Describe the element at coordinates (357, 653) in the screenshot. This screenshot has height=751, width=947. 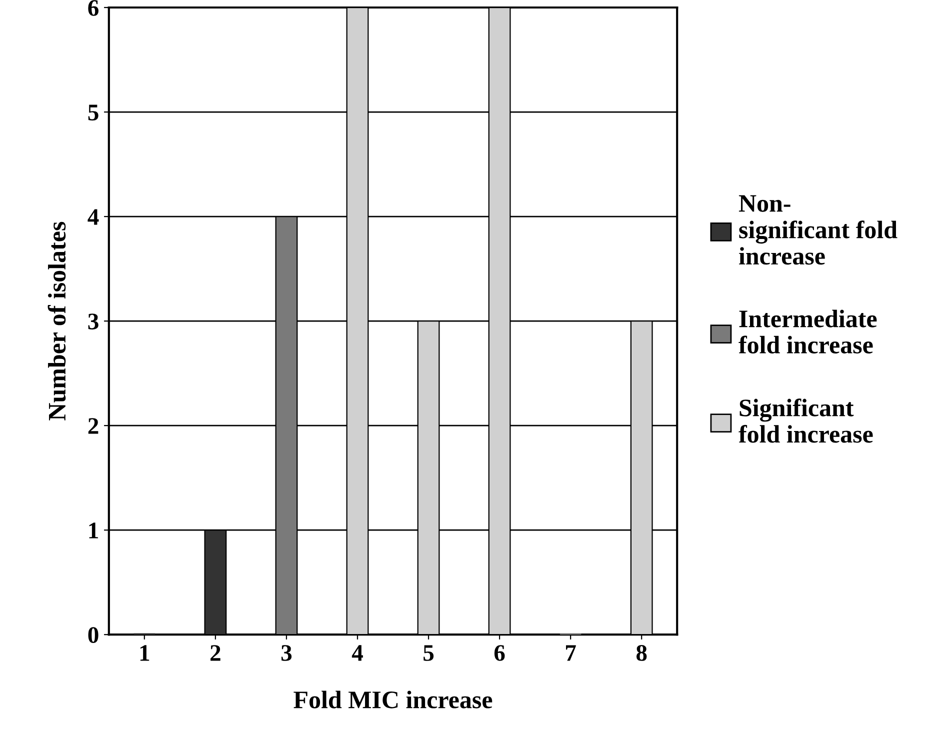
I see `x-tick-label: 4` at that location.